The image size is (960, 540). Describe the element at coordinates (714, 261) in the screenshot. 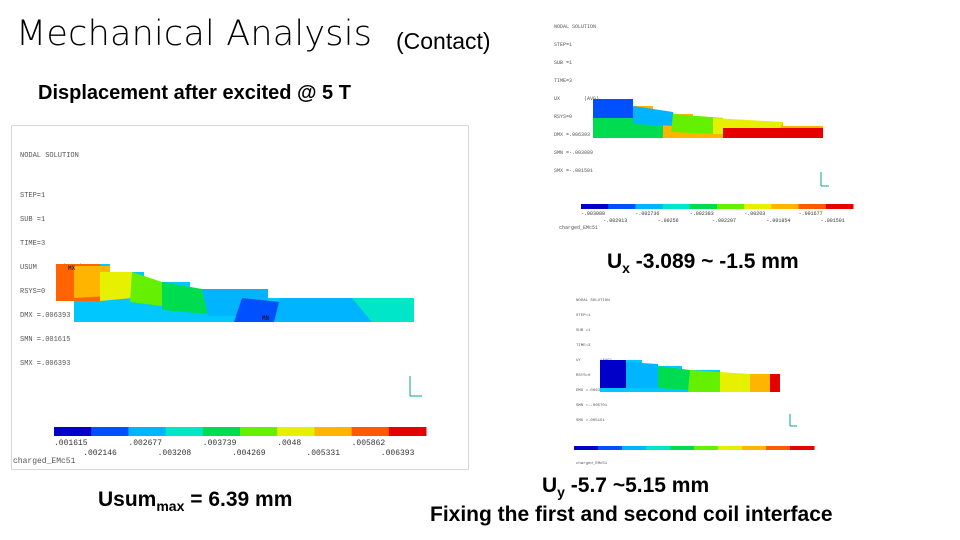

I see `ux-range: -3.089 ~ -1.5 mm` at that location.